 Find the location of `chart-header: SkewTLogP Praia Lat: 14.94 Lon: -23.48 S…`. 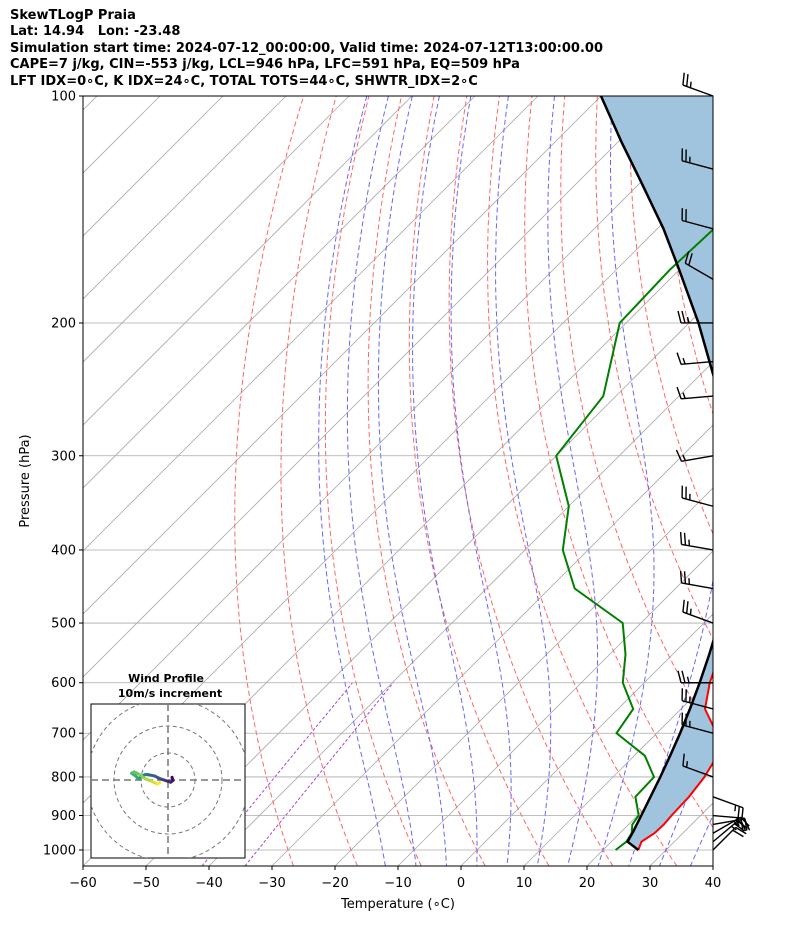

chart-header: SkewTLogP Praia Lat: 14.94 Lon: -23.48 S… is located at coordinates (306, 49).